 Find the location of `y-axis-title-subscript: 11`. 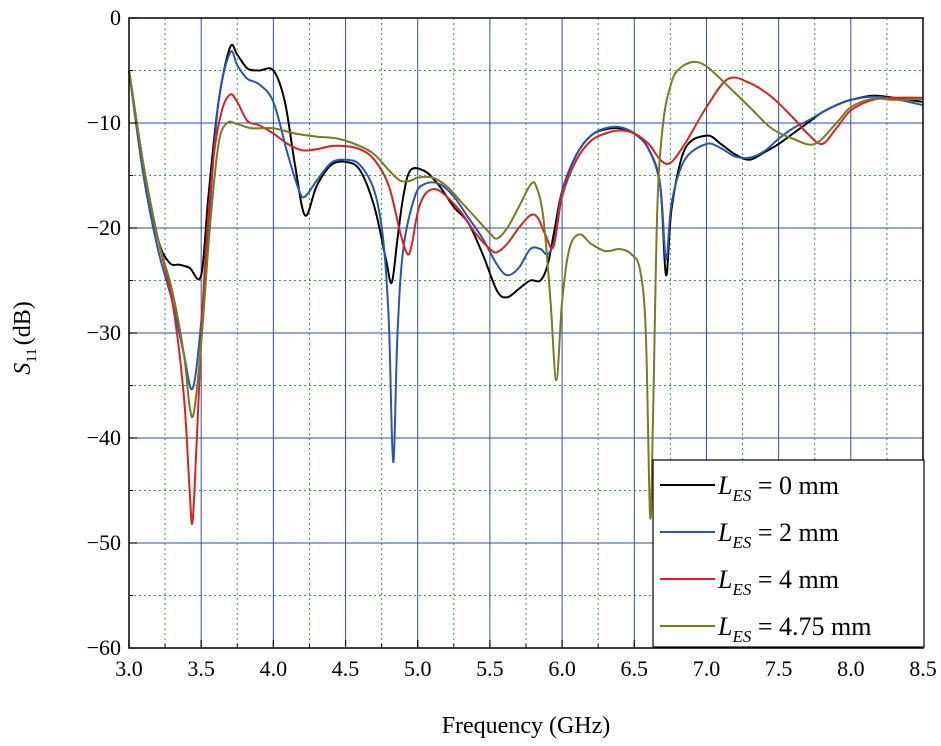

y-axis-title-subscript: 11 is located at coordinates (32, 355).